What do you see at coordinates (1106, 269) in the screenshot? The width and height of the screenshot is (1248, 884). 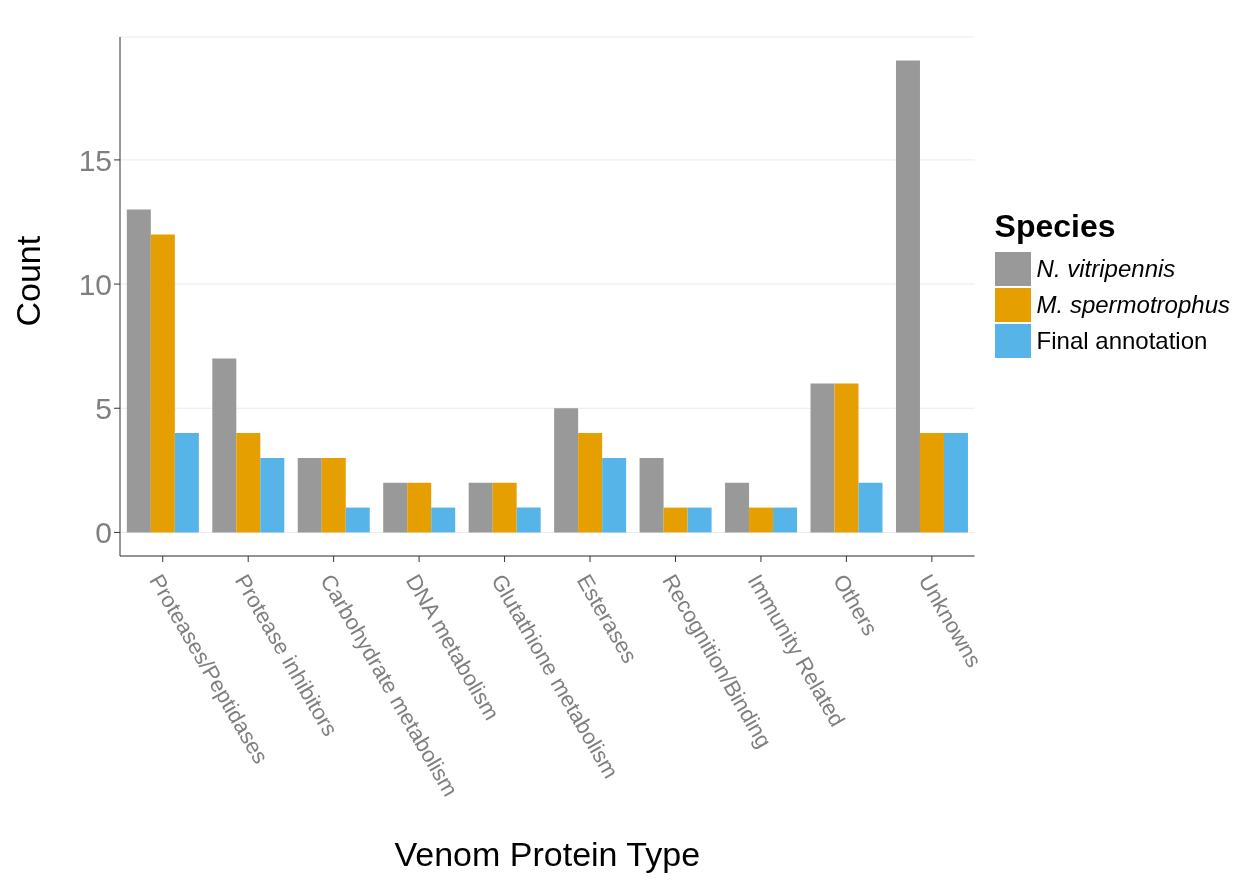 I see `legend-label: N. vitripennis` at bounding box center [1106, 269].